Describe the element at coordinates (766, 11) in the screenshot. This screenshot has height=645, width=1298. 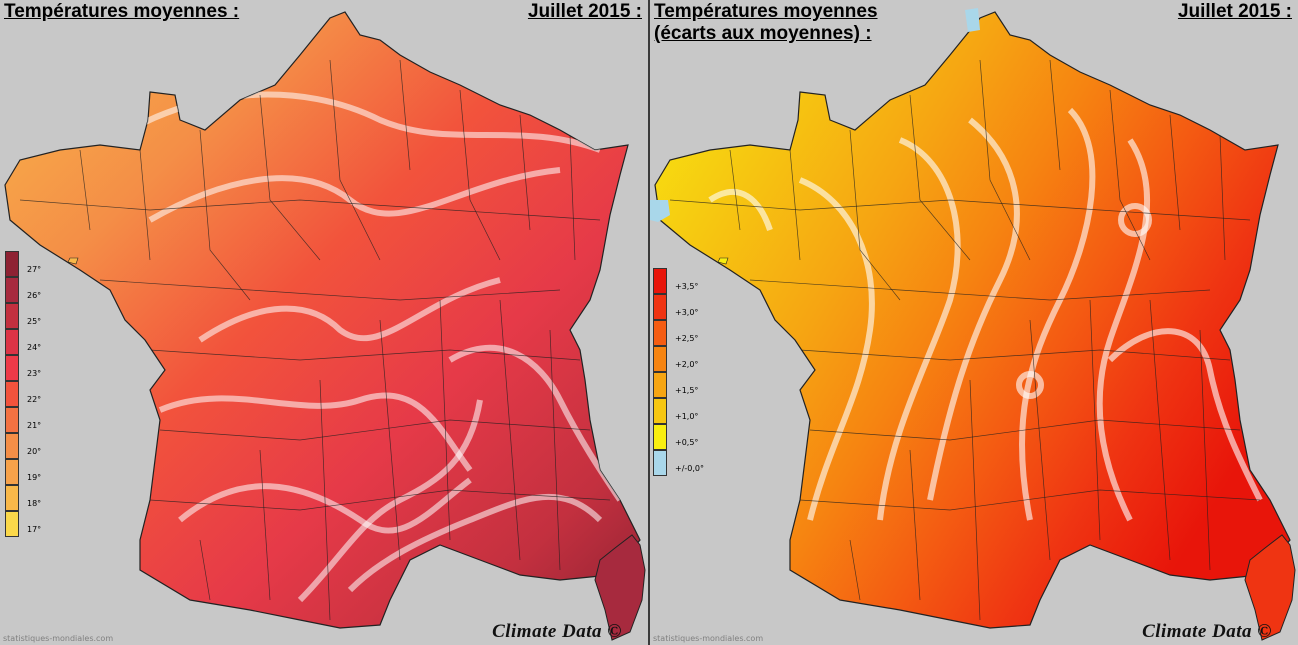
I see `map-title-line-1: Températures moyennes` at that location.